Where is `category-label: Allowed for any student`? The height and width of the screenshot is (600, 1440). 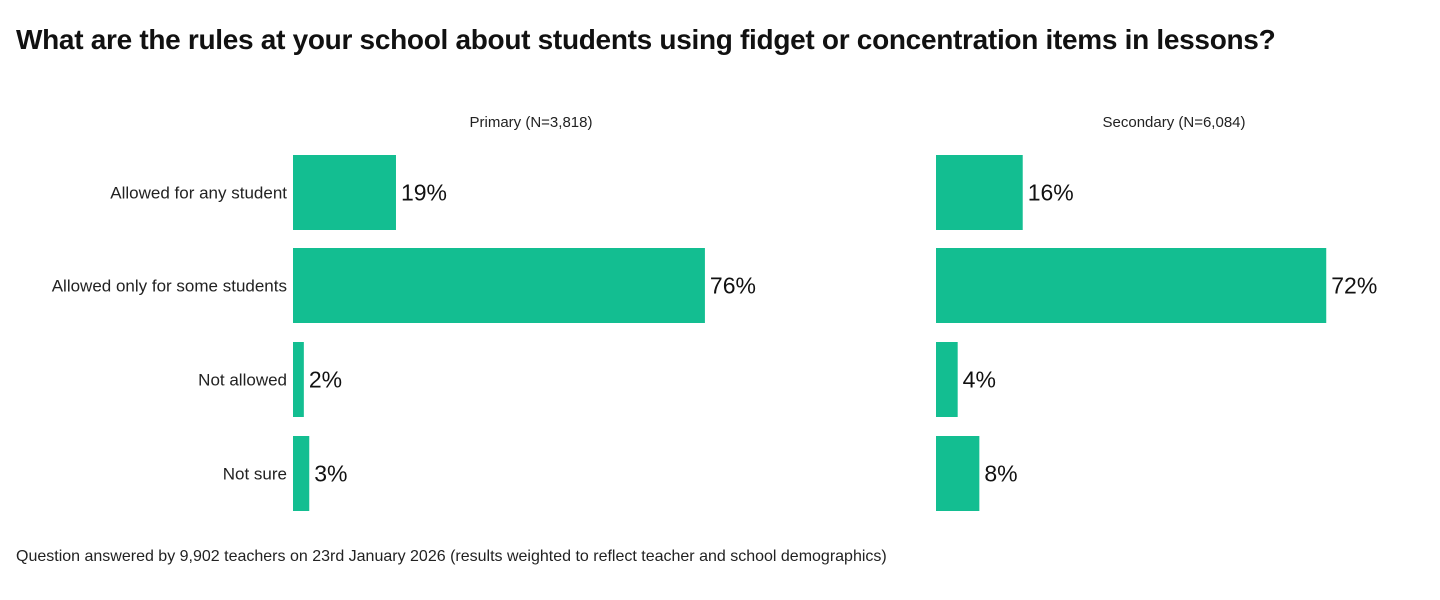 category-label: Allowed for any student is located at coordinates (198, 193).